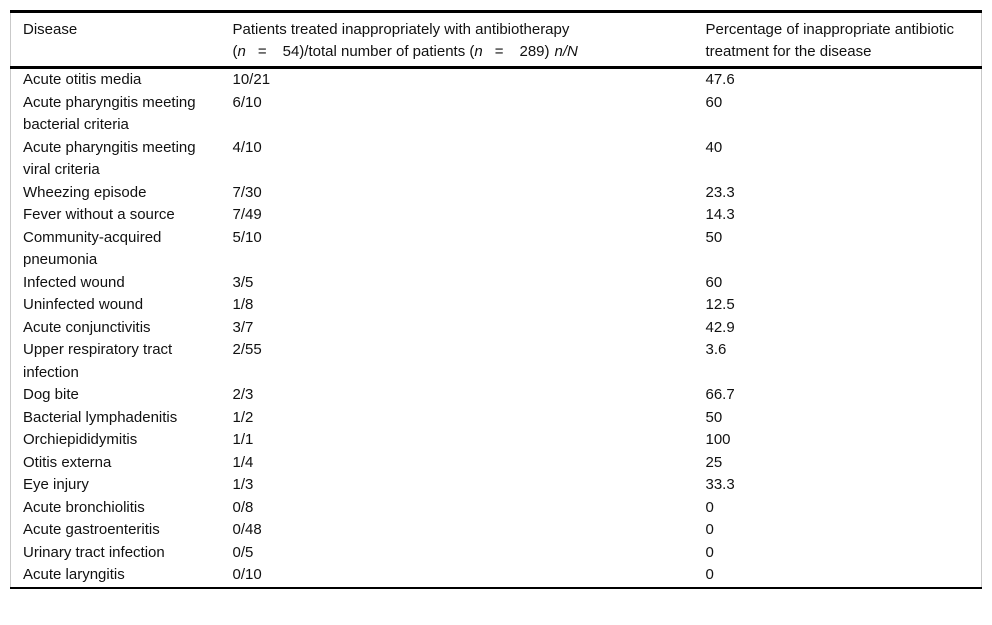 The image size is (992, 625). Describe the element at coordinates (85, 192) in the screenshot. I see `cell-disease: Wheezing episode` at that location.